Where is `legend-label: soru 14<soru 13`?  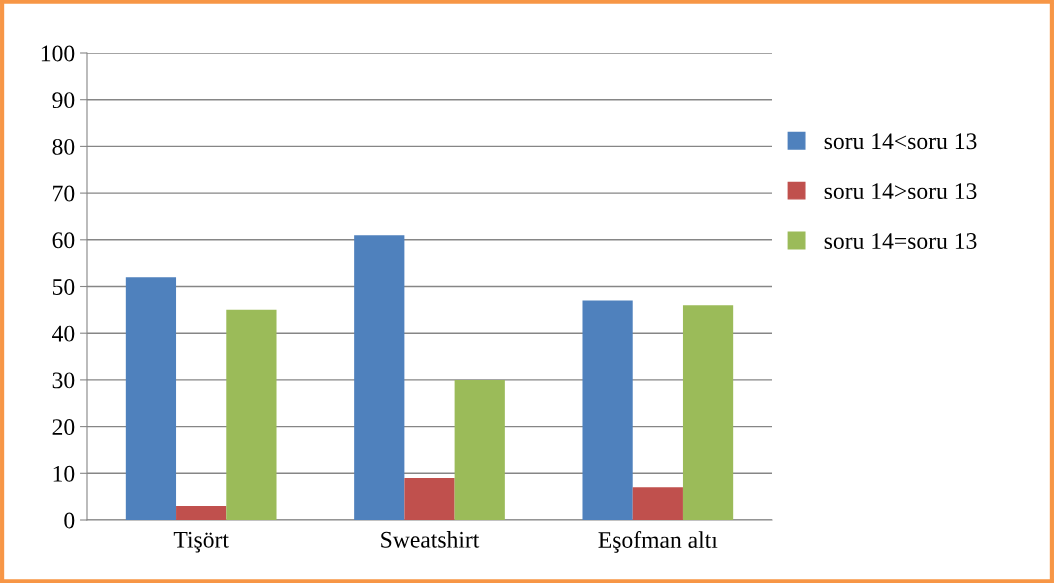 legend-label: soru 14<soru 13 is located at coordinates (900, 141).